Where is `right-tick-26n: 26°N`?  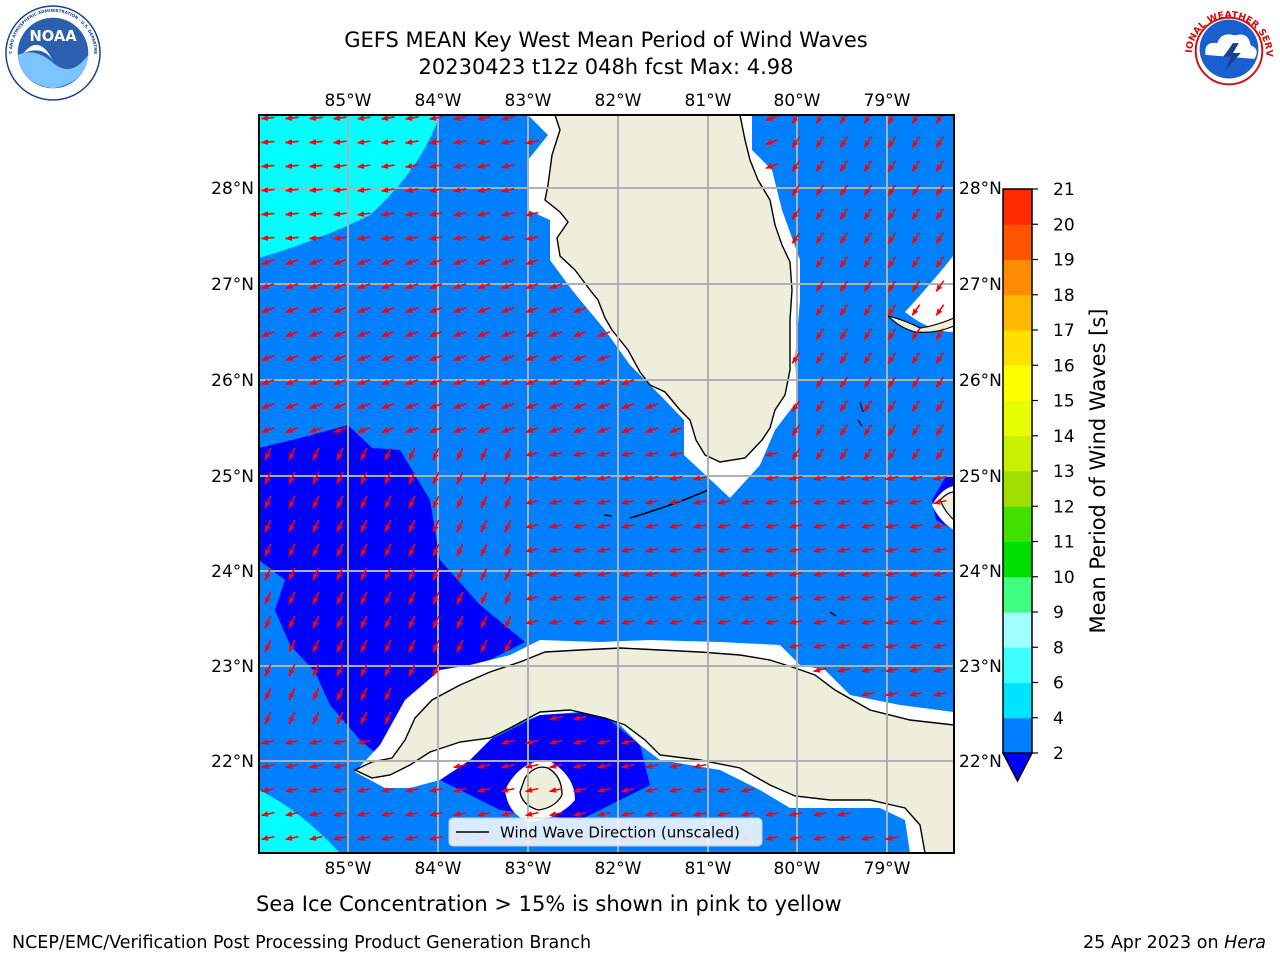
right-tick-26n: 26°N is located at coordinates (980, 381).